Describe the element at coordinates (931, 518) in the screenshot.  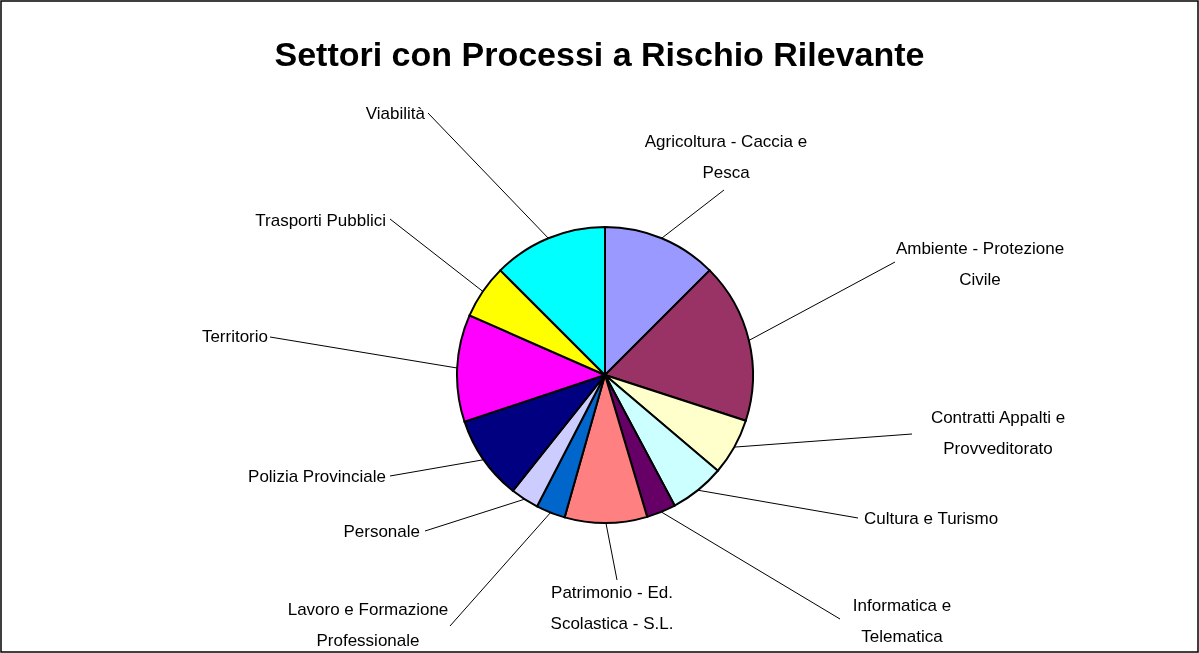
I see `slice-label: Cultura e Turismo` at that location.